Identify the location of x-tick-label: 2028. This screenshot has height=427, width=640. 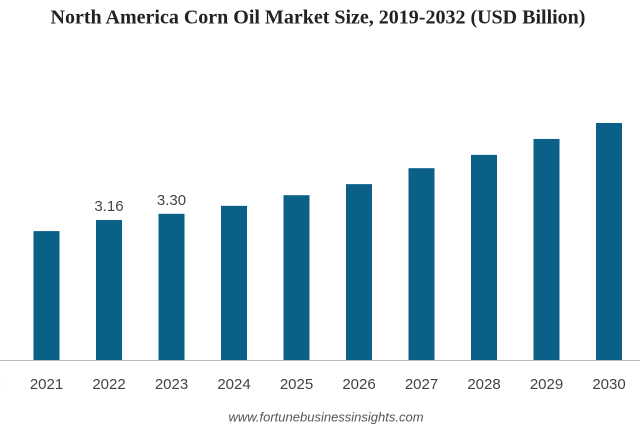
(483, 384).